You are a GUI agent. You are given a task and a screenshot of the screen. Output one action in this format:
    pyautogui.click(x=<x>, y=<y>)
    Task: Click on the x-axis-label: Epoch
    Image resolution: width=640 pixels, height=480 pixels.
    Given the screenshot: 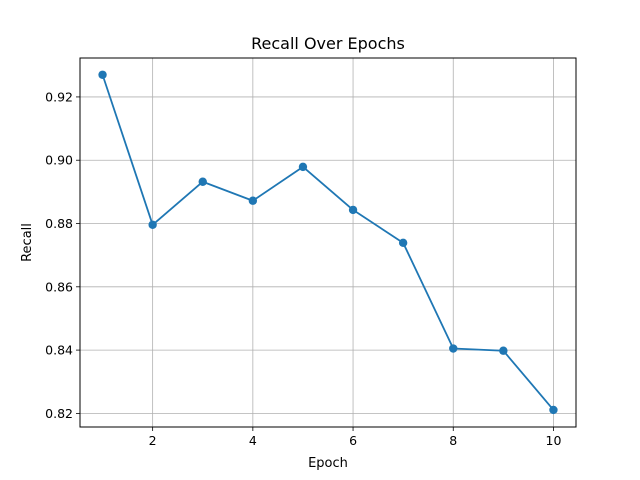 What is the action you would take?
    pyautogui.click(x=328, y=463)
    